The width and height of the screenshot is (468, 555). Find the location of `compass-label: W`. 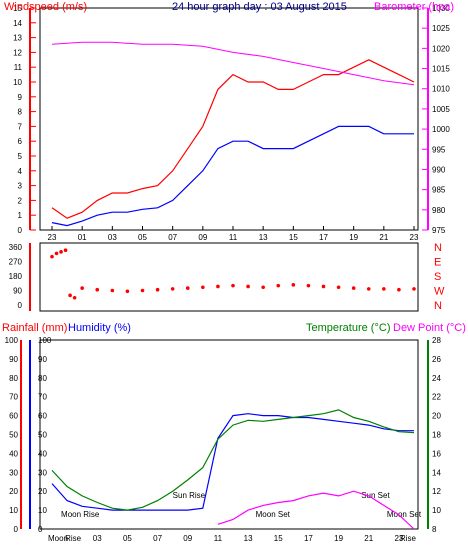

compass-label: W is located at coordinates (439, 292).